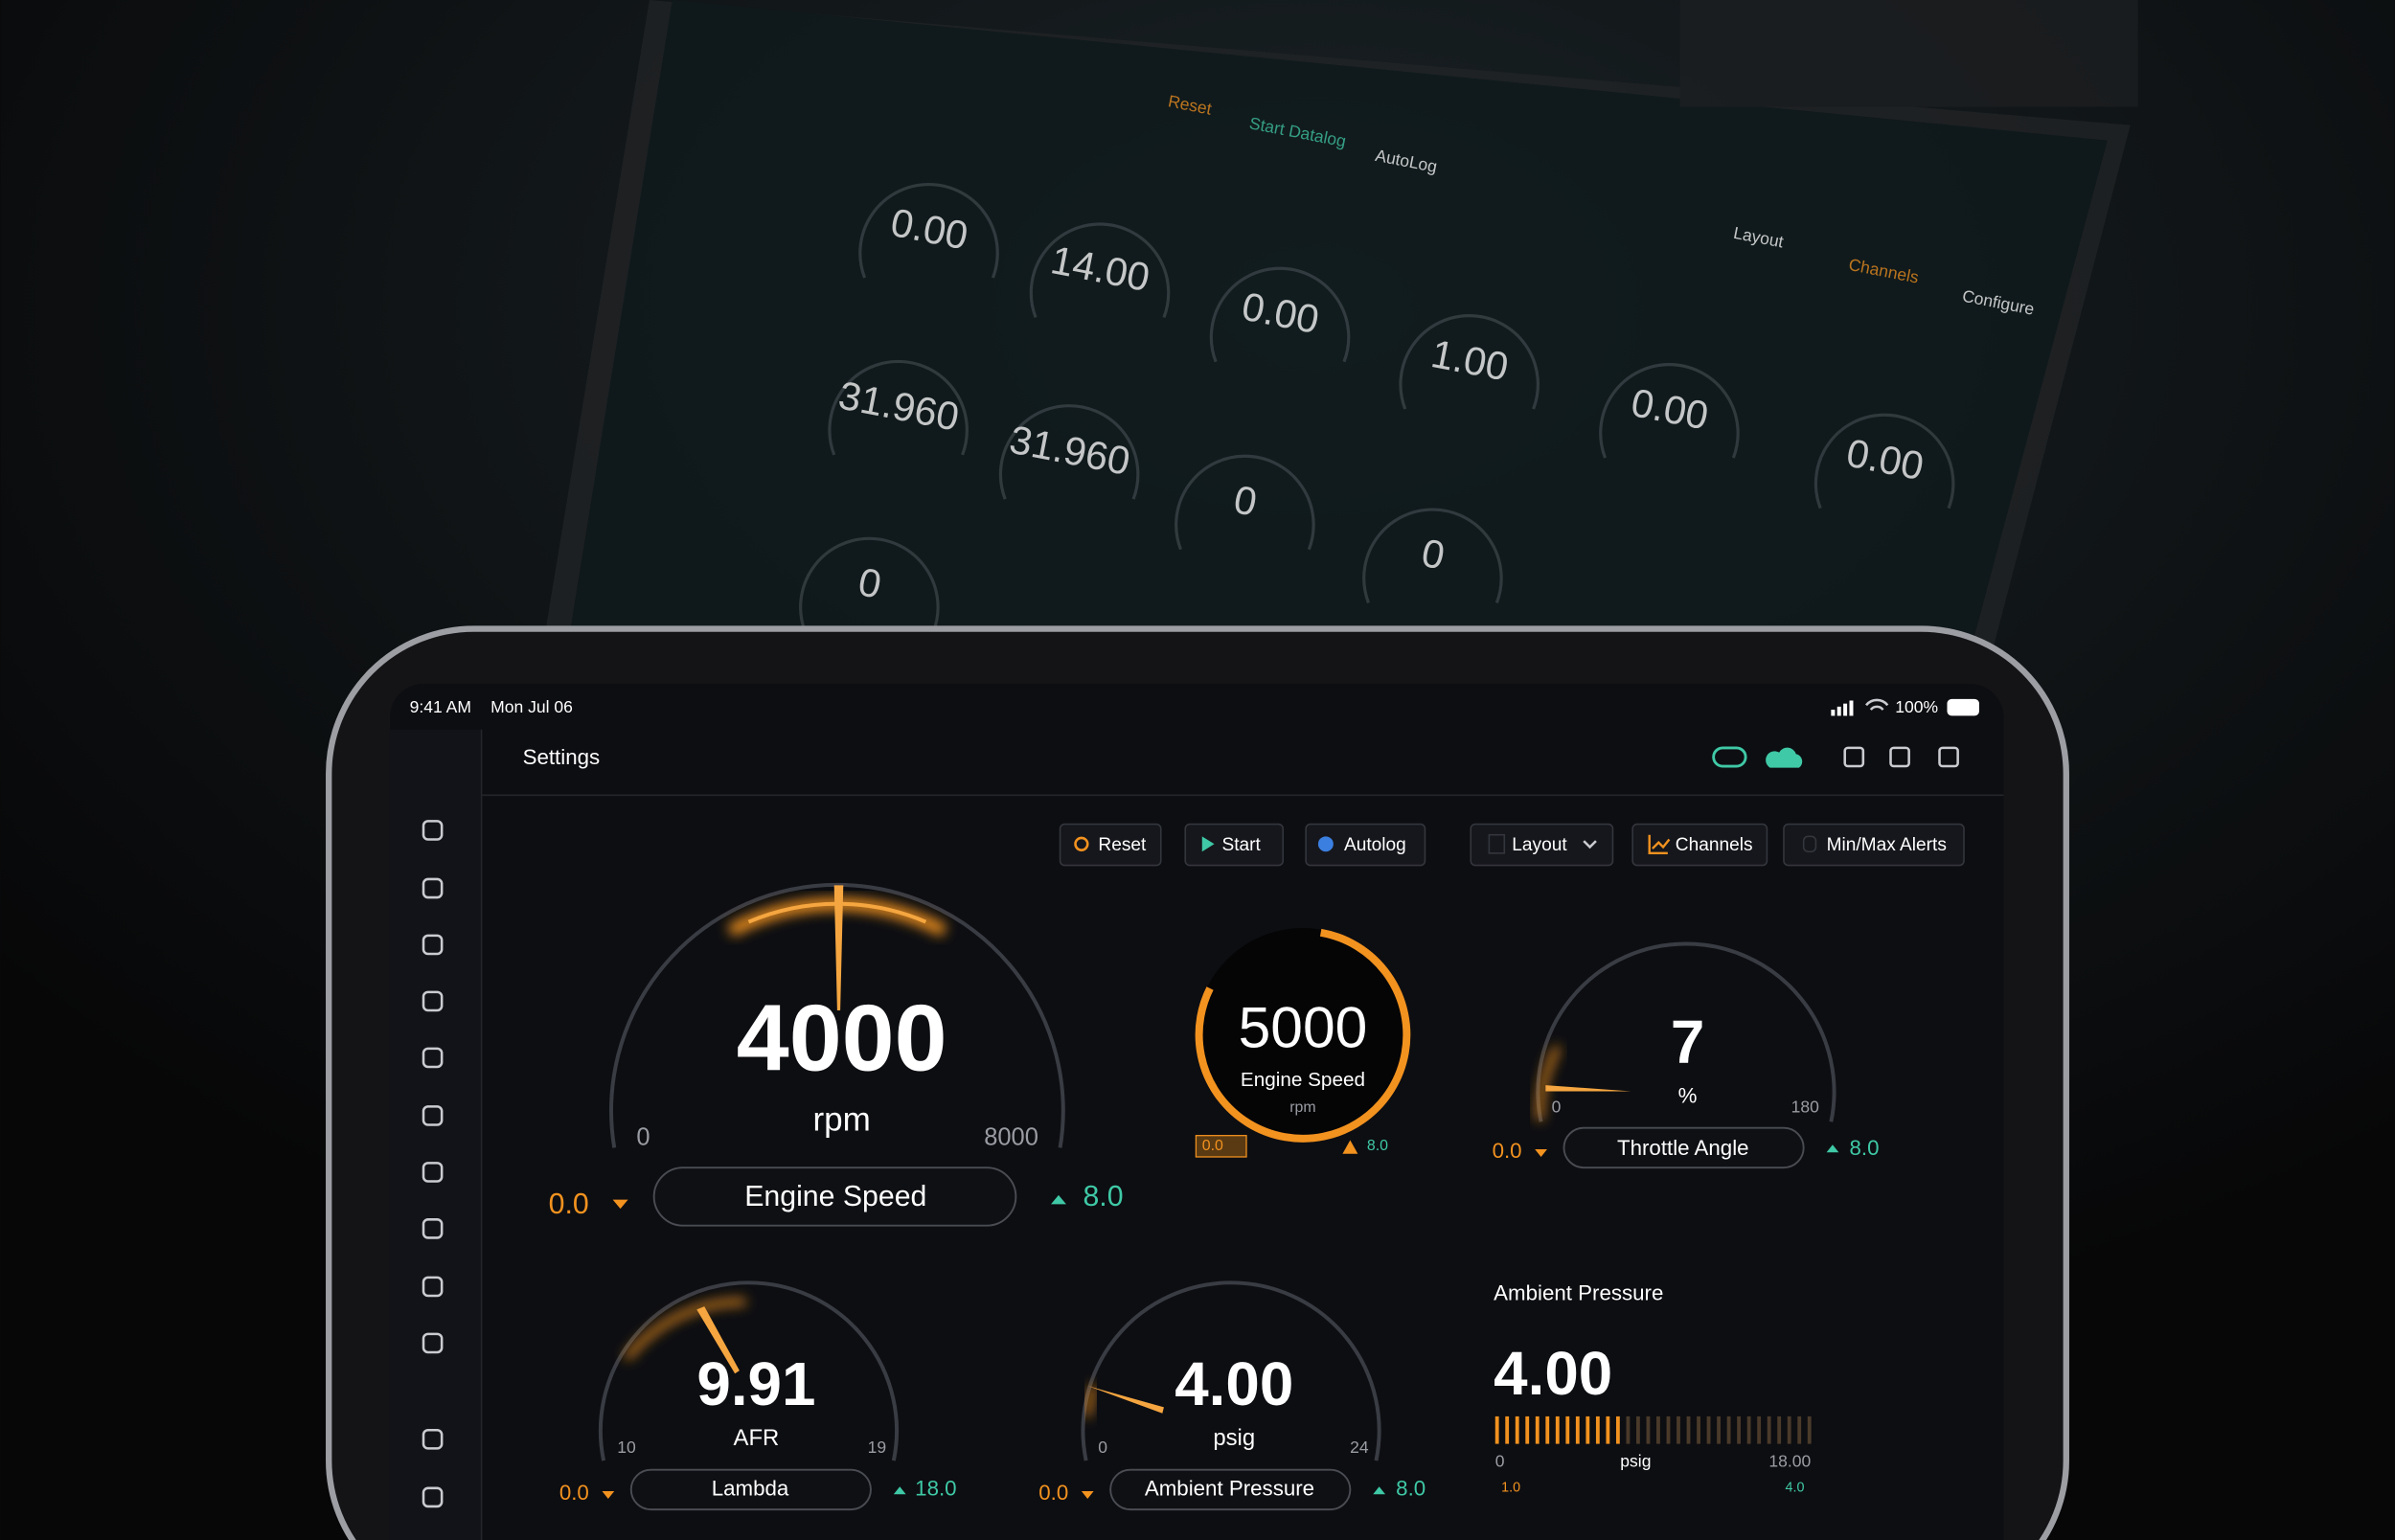 The image size is (2395, 1540). Describe the element at coordinates (1784, 757) in the screenshot. I see `cloud-icon` at that location.